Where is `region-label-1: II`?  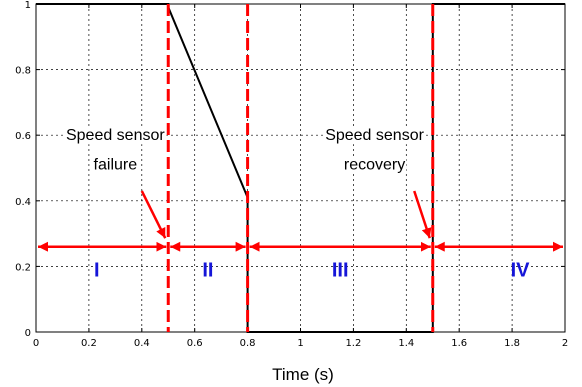
region-label-1: II is located at coordinates (207, 271).